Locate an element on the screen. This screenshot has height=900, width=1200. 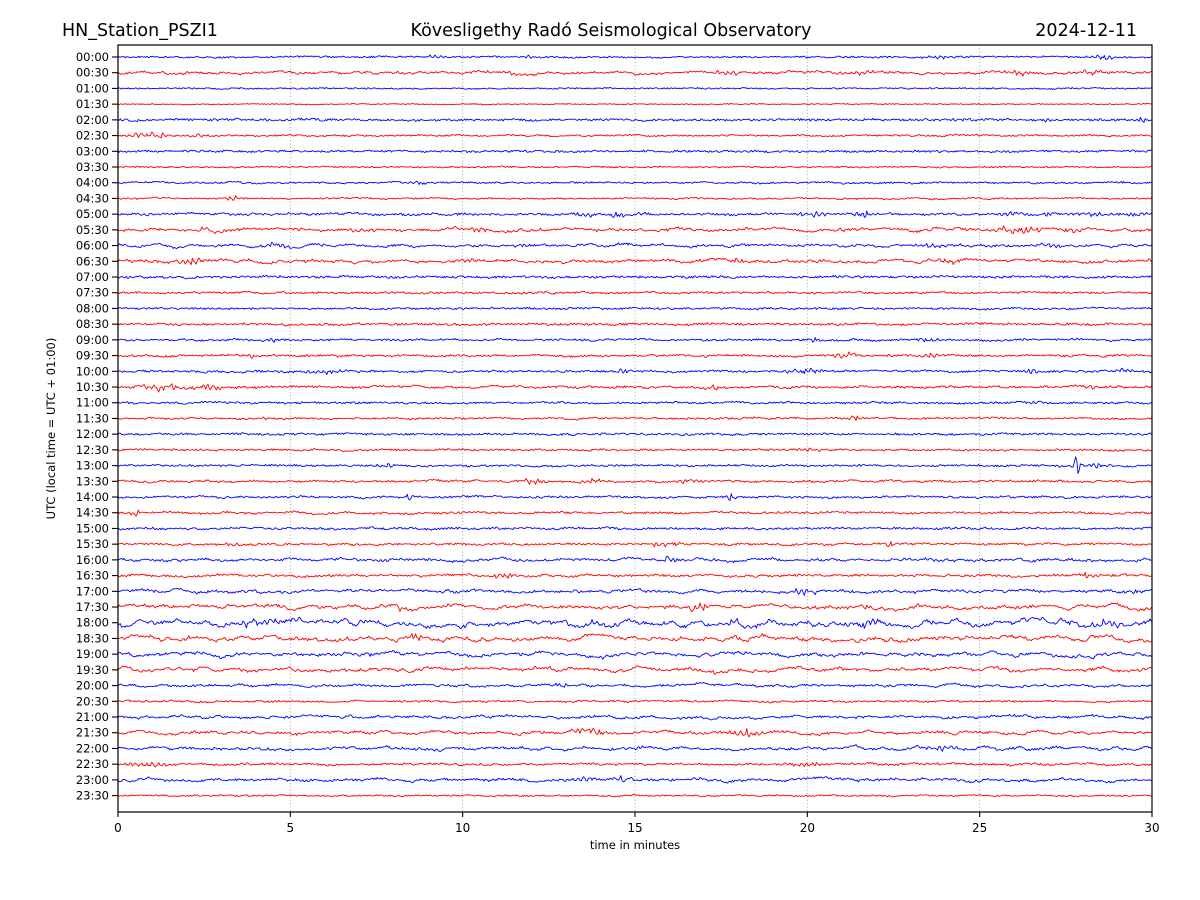
station-title: HN_Station_PSZI1 is located at coordinates (140, 31).